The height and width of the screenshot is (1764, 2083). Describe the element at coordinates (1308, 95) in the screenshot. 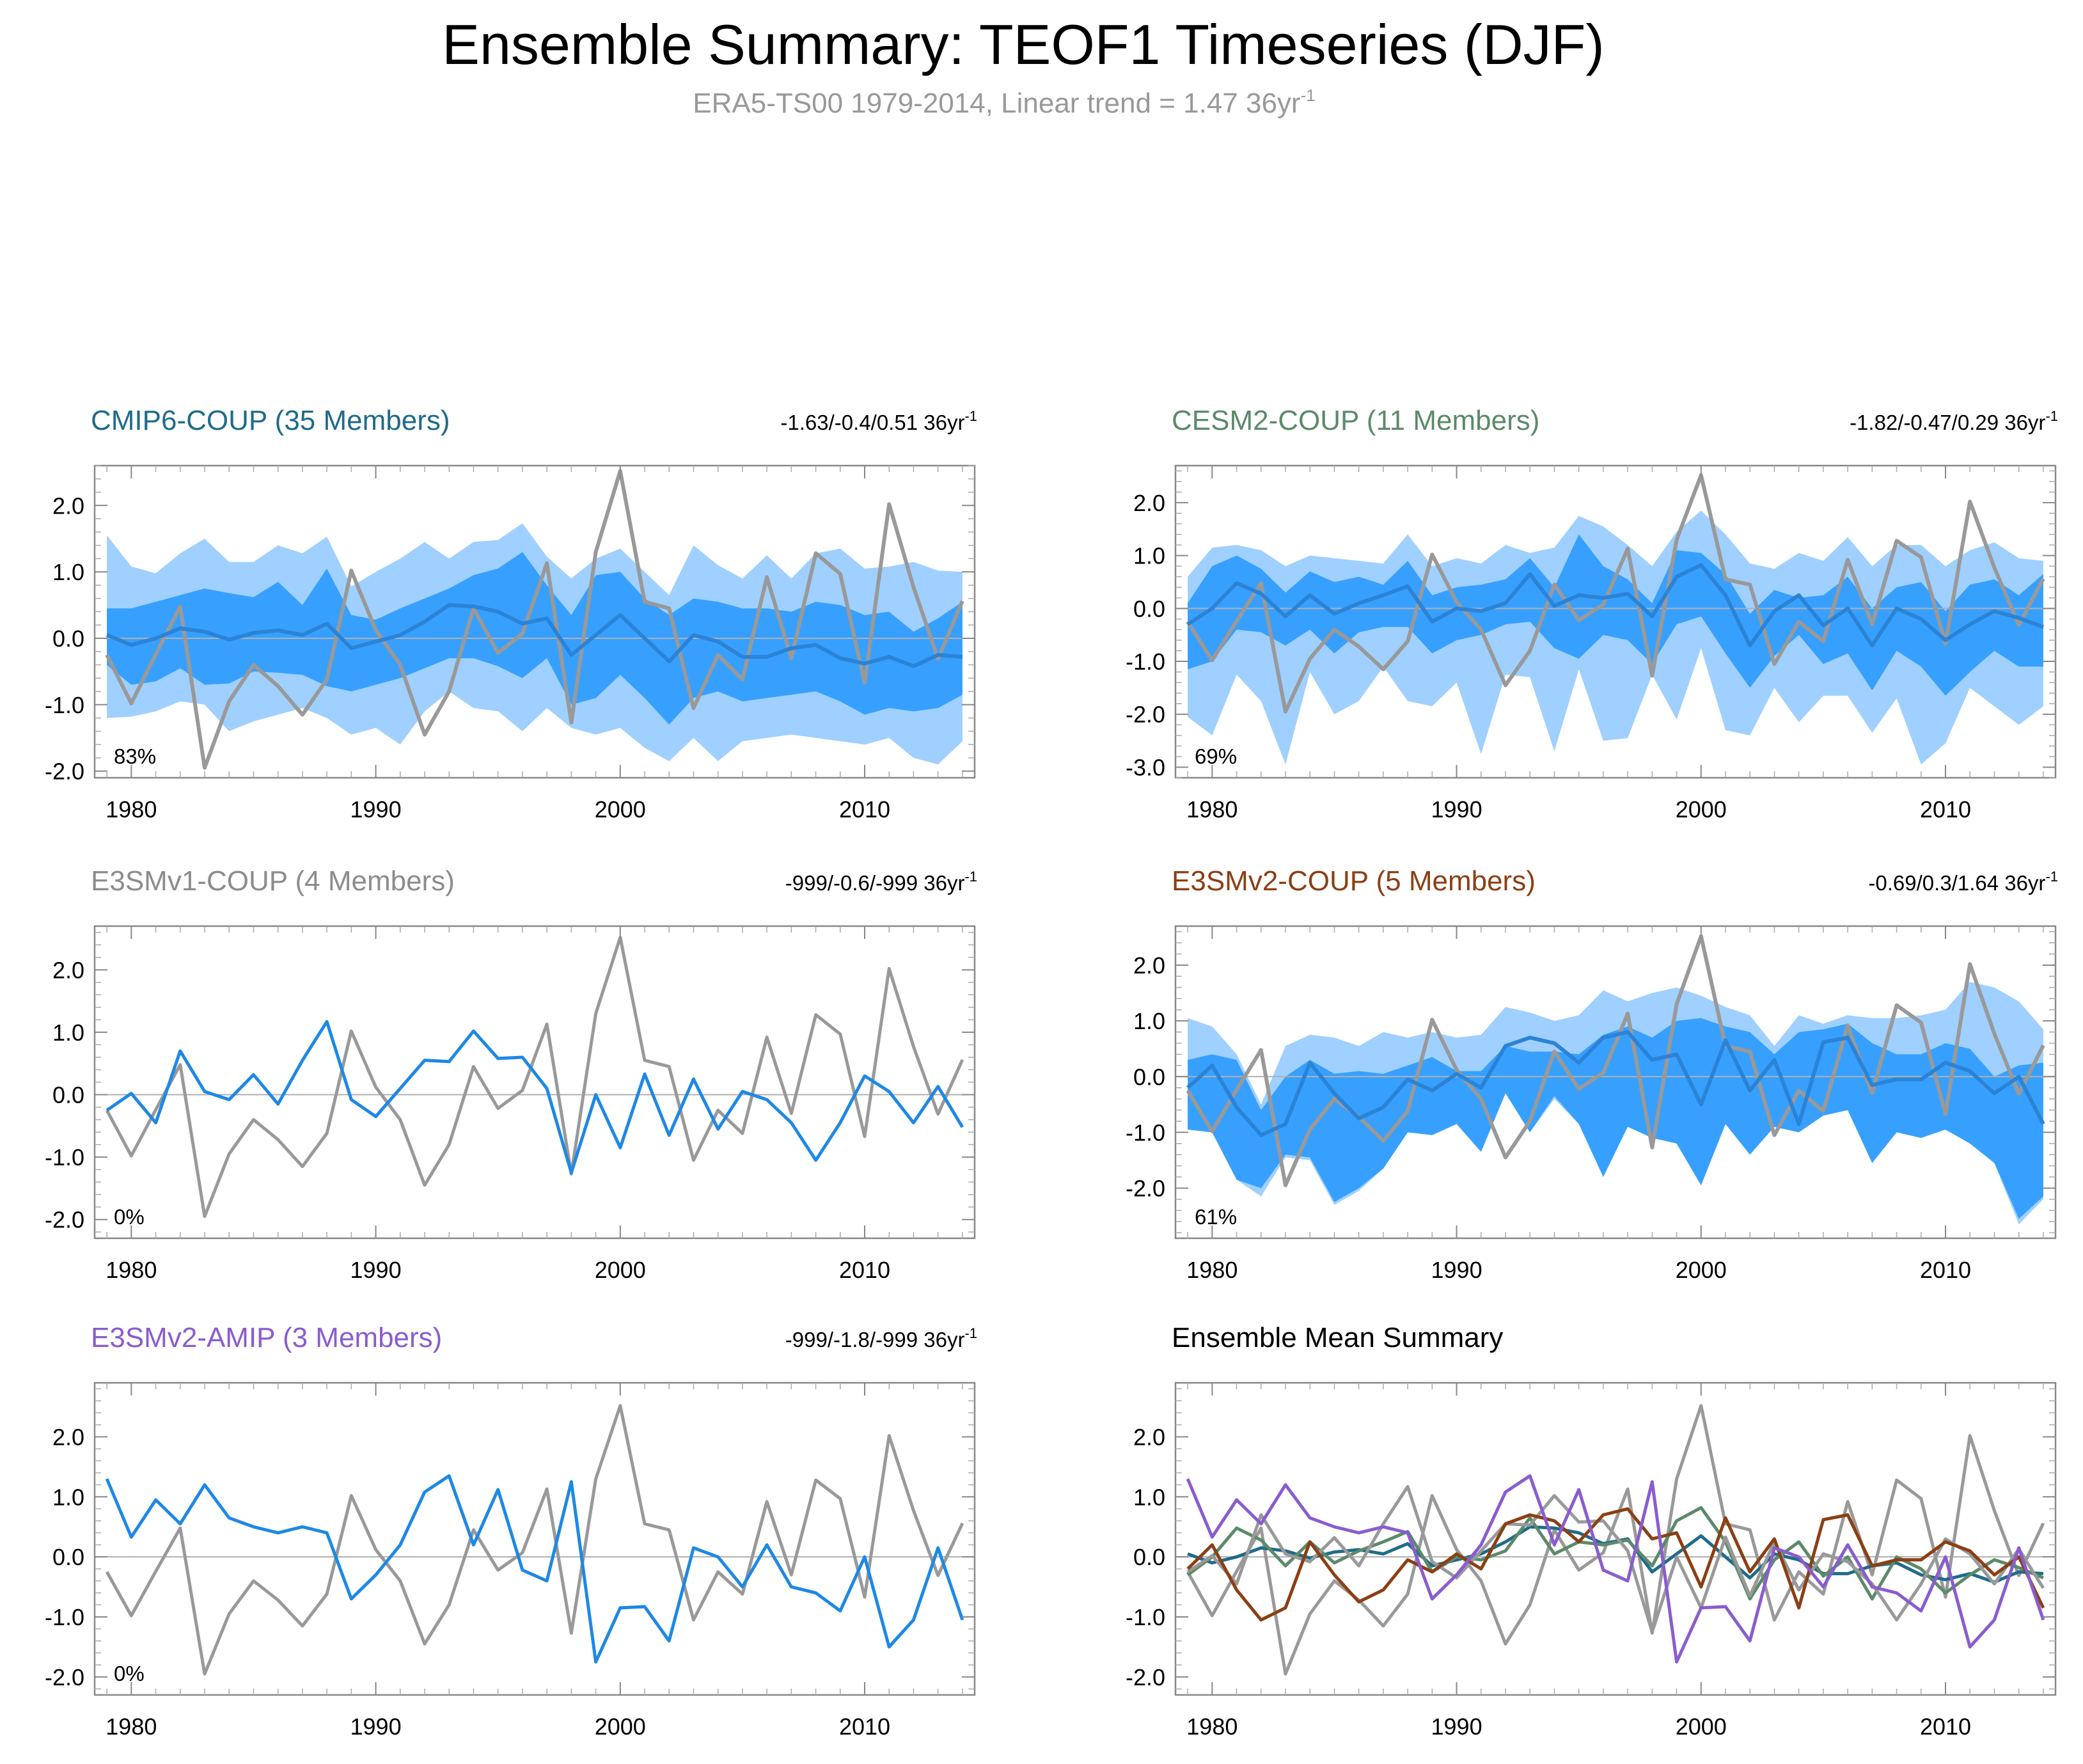

I see `figure-subtitle-sup: -1` at that location.